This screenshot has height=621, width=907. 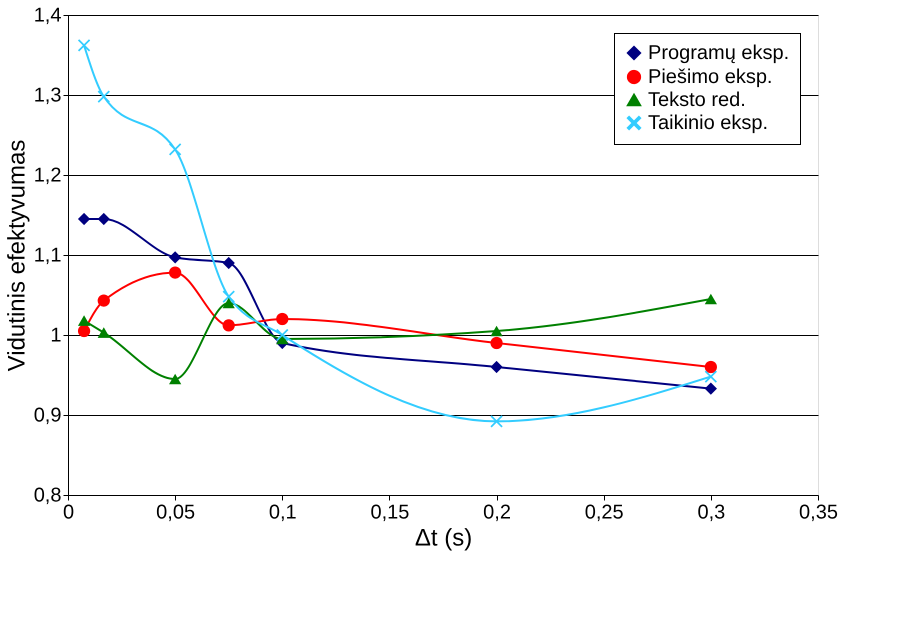 What do you see at coordinates (282, 513) in the screenshot?
I see `x-tick-label: 0,1` at bounding box center [282, 513].